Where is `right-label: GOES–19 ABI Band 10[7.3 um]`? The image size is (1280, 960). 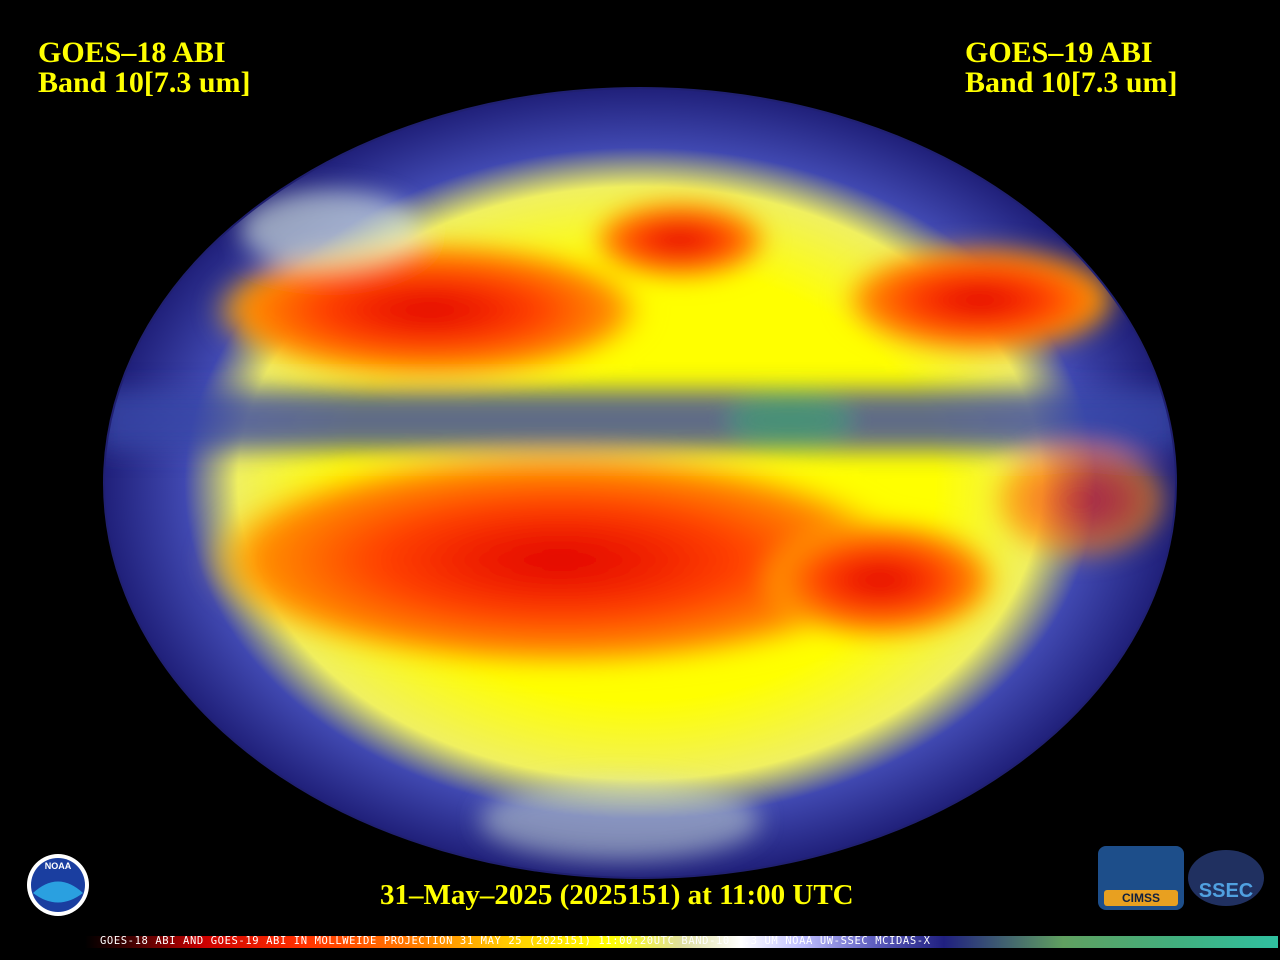 right-label: GOES–19 ABI Band 10[7.3 um] is located at coordinates (1071, 68).